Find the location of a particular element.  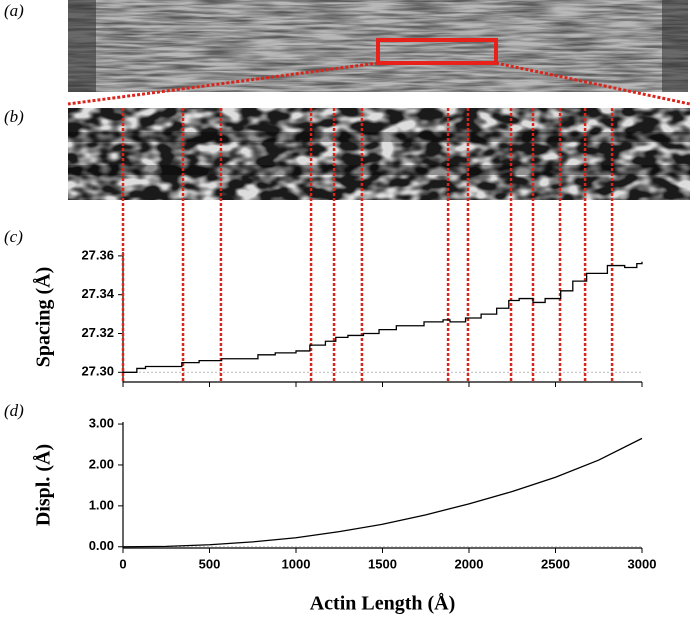

x-tick-label: 3000 is located at coordinates (642, 563).